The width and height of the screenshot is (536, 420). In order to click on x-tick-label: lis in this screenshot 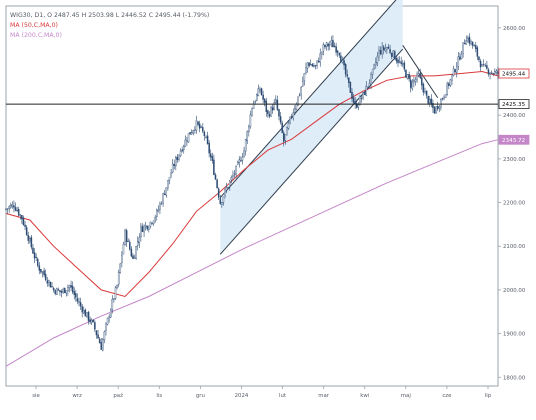, I will do `click(159, 396)`.